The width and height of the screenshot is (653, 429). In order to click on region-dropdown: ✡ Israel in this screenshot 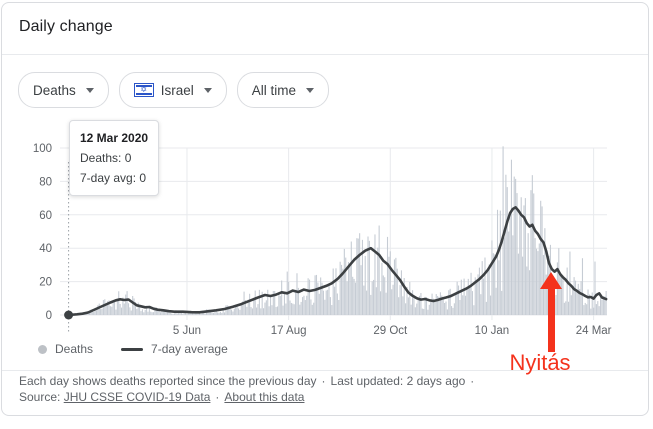, I will do `click(172, 90)`.